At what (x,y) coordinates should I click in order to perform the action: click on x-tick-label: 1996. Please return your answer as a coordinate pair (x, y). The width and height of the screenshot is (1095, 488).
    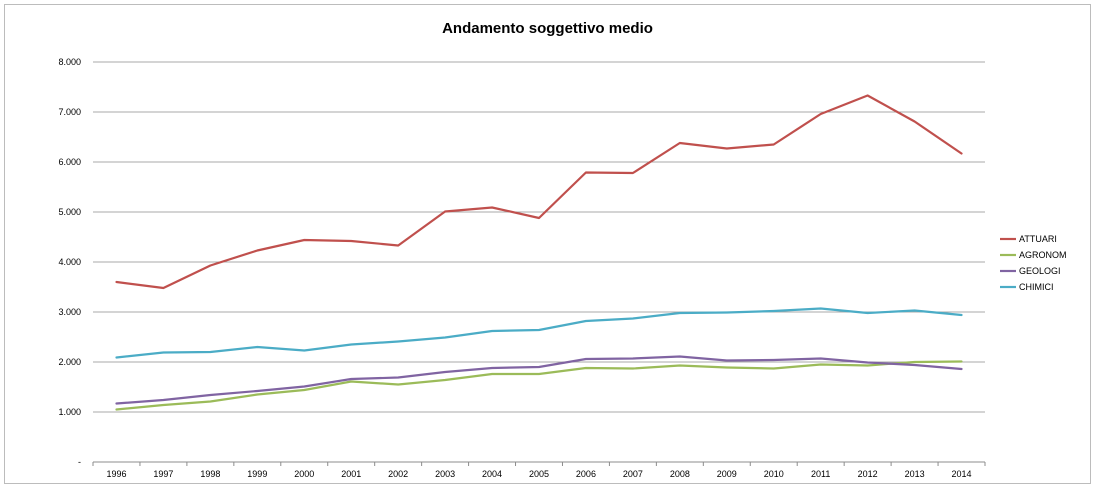
    Looking at the image, I should click on (116, 474).